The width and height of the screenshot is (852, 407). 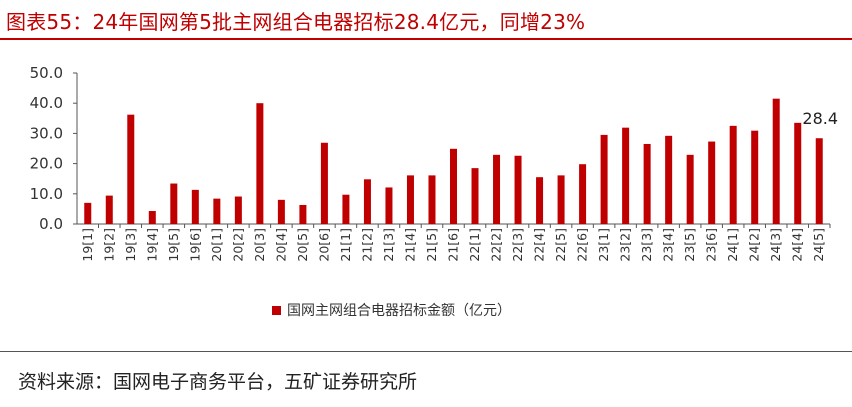 What do you see at coordinates (323, 245) in the screenshot?
I see `x-tick-label: 20[6]` at bounding box center [323, 245].